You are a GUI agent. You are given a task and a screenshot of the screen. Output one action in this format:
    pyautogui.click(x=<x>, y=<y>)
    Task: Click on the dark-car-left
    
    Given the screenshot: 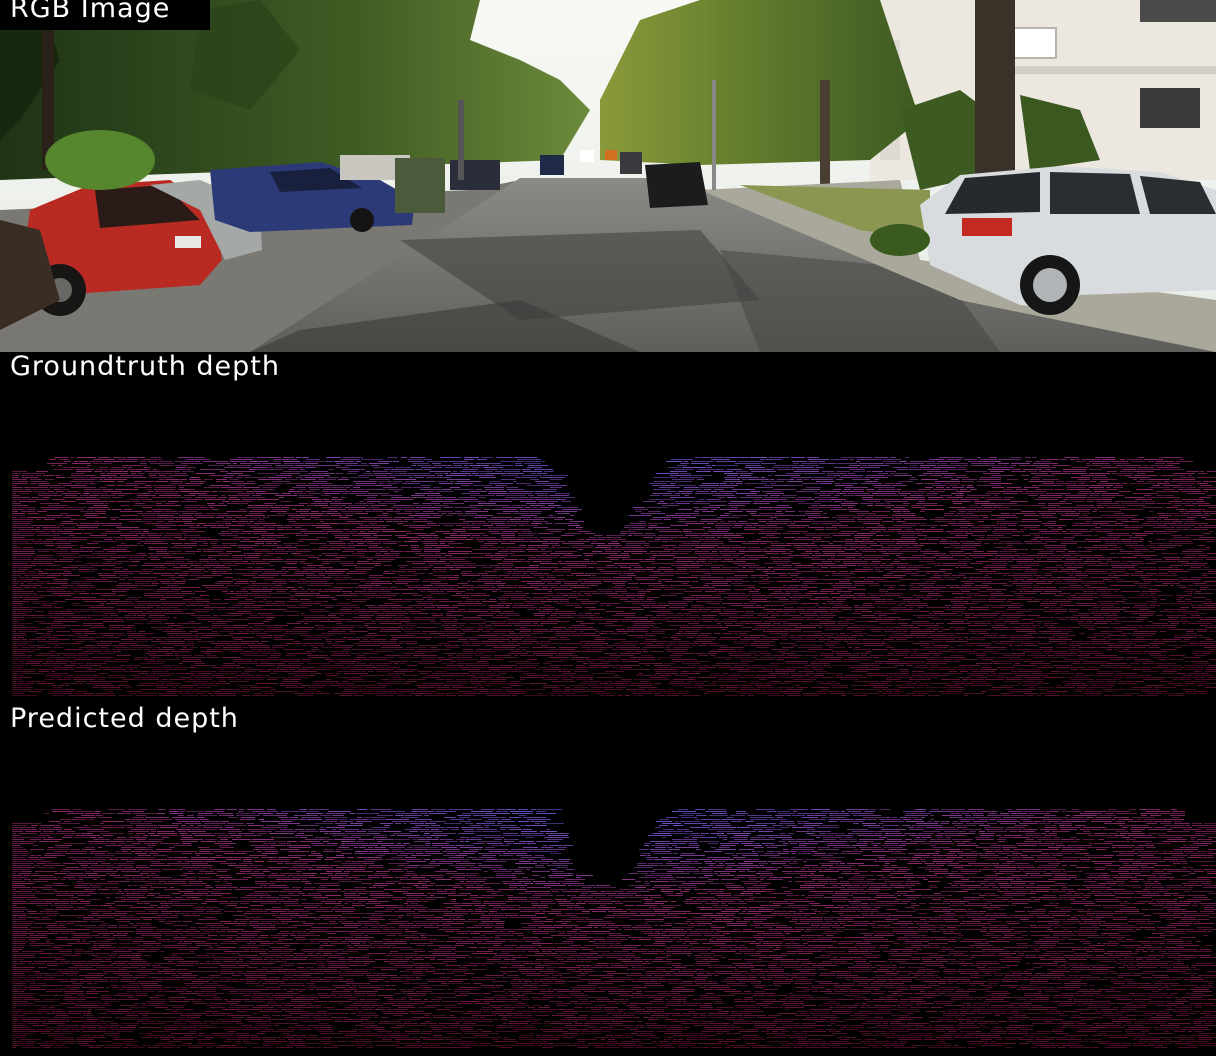 What is the action you would take?
    pyautogui.click(x=30, y=275)
    